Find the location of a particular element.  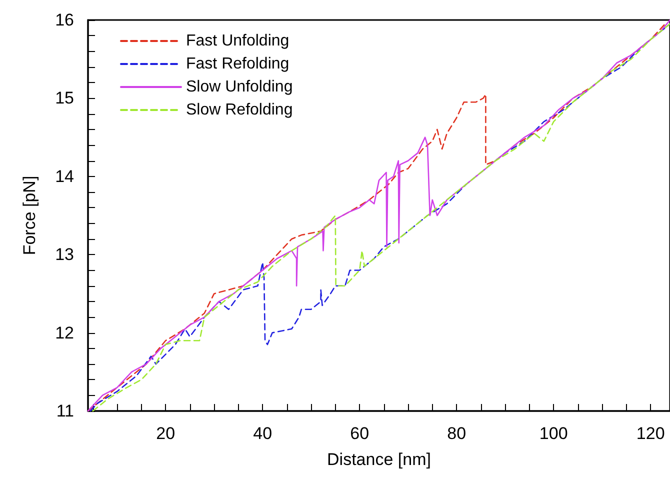

x-tick-label: 20 is located at coordinates (166, 433).